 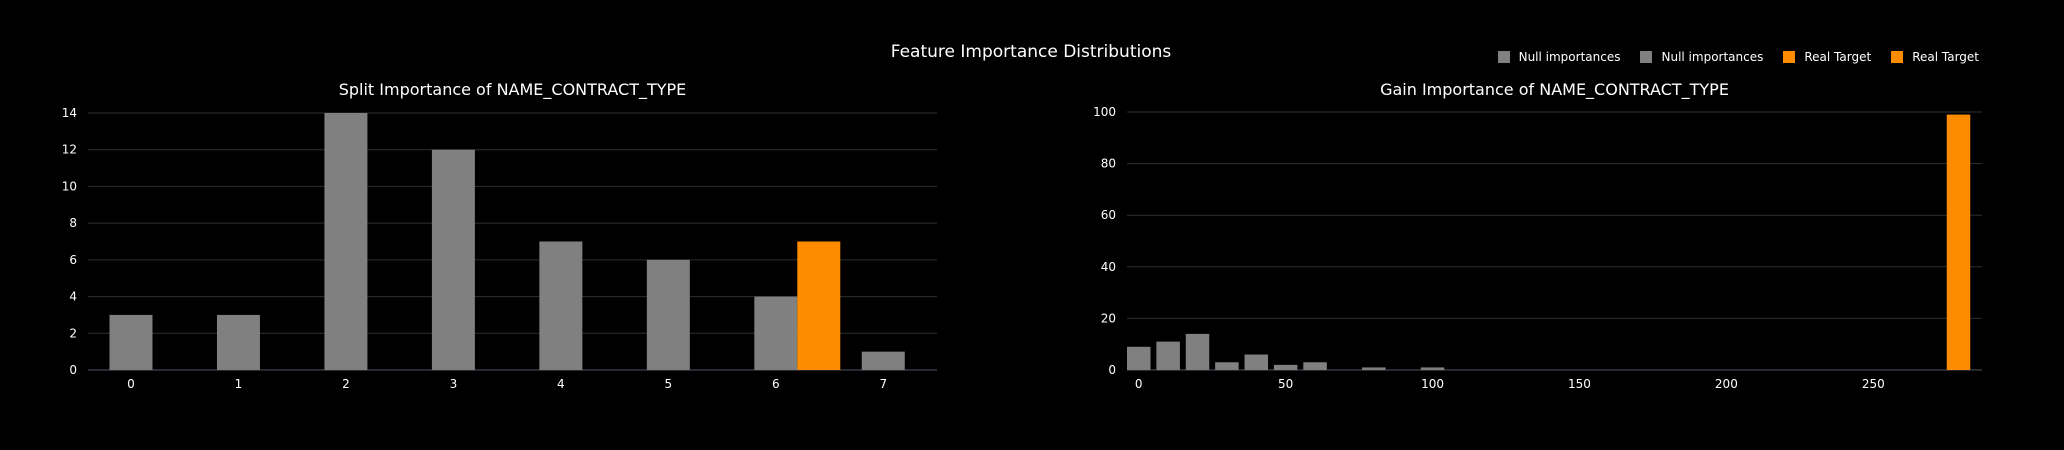 What do you see at coordinates (1104, 112) in the screenshot?
I see `gain-ytick-label: 100` at bounding box center [1104, 112].